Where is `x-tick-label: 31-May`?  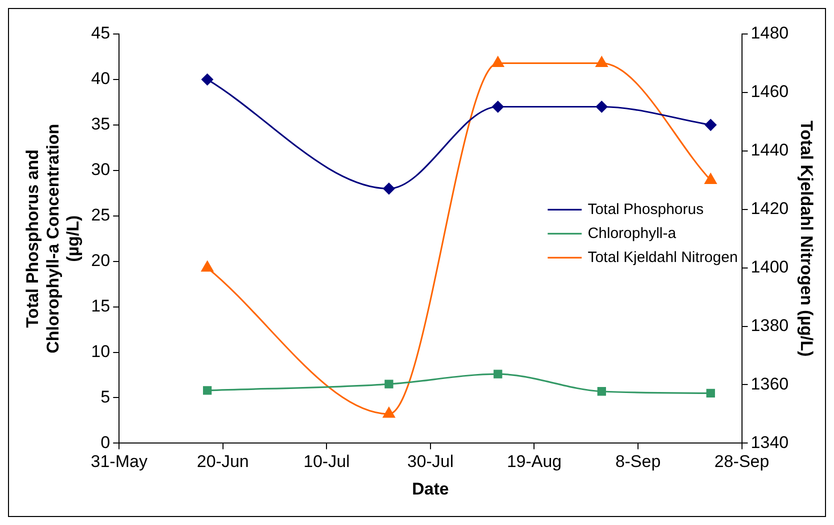 x-tick-label: 31-May is located at coordinates (119, 462).